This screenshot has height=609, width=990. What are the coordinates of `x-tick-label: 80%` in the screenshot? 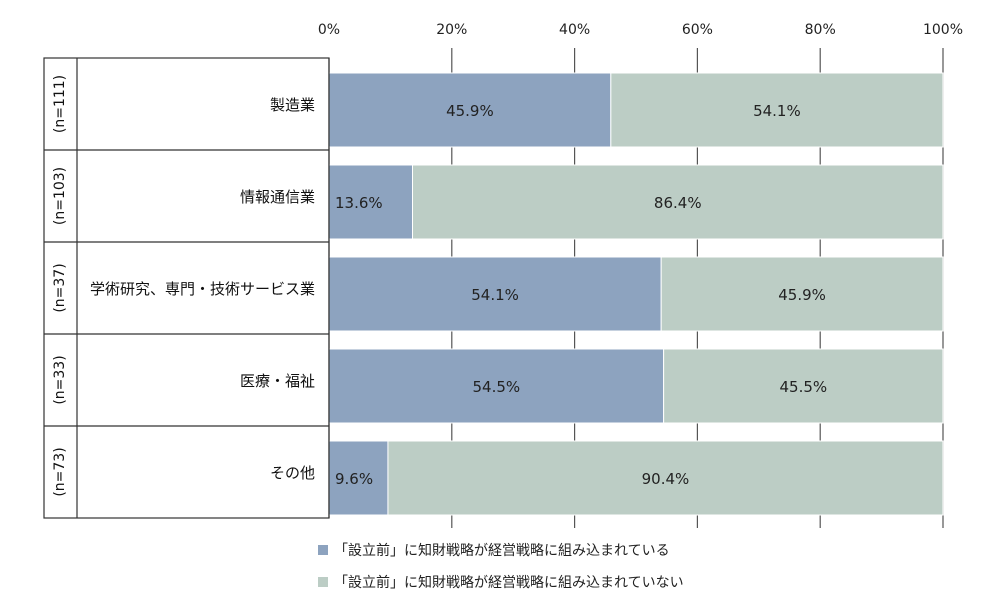 It's located at (820, 30).